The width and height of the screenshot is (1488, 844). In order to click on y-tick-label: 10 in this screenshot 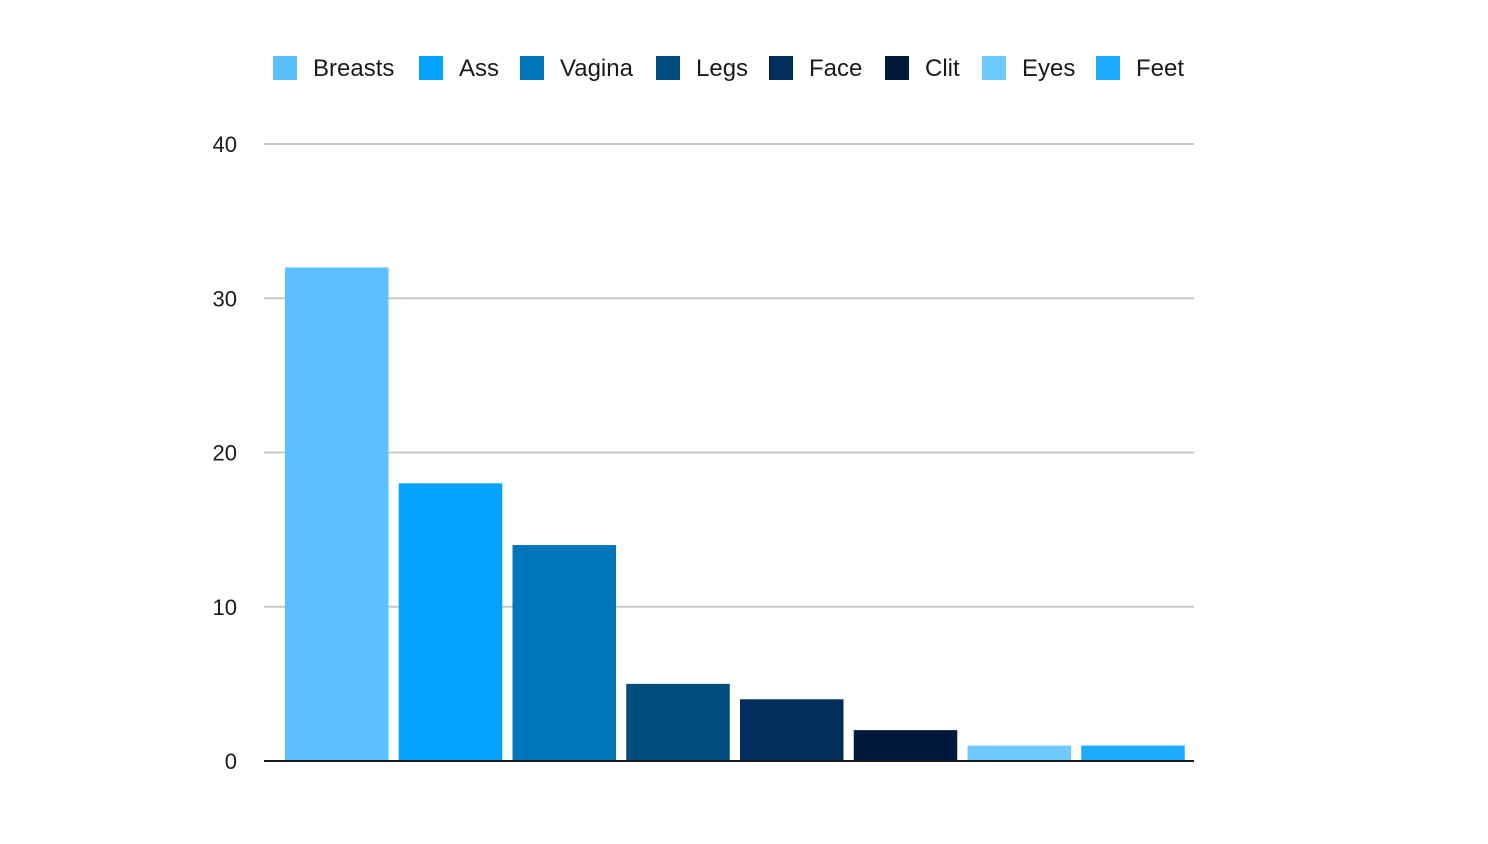, I will do `click(225, 607)`.